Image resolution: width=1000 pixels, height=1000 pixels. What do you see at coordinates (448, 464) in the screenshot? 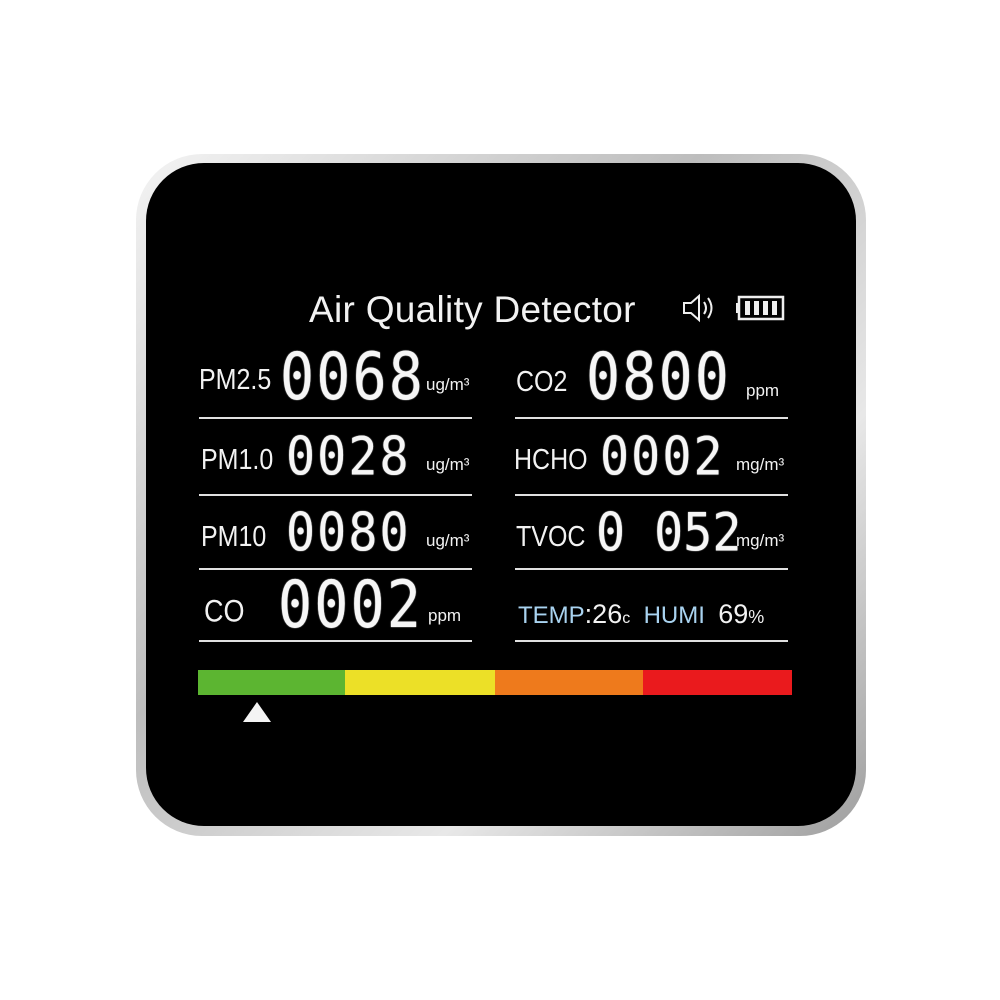
I see `pm10-unit: ug/m³` at bounding box center [448, 464].